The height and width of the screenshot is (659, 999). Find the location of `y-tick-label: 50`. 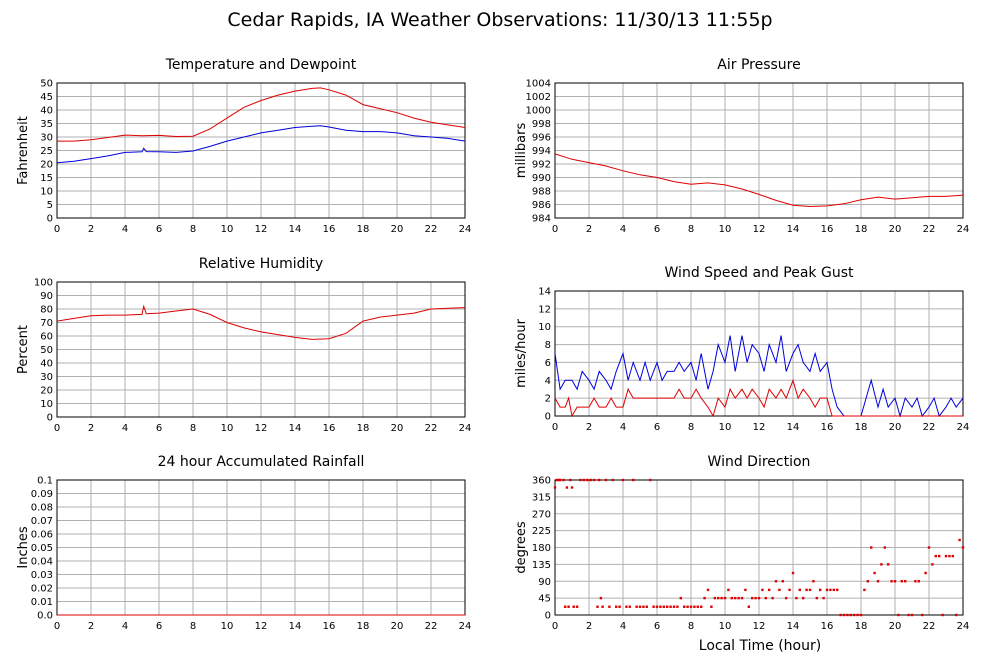

y-tick-label: 50 is located at coordinates (46, 84).